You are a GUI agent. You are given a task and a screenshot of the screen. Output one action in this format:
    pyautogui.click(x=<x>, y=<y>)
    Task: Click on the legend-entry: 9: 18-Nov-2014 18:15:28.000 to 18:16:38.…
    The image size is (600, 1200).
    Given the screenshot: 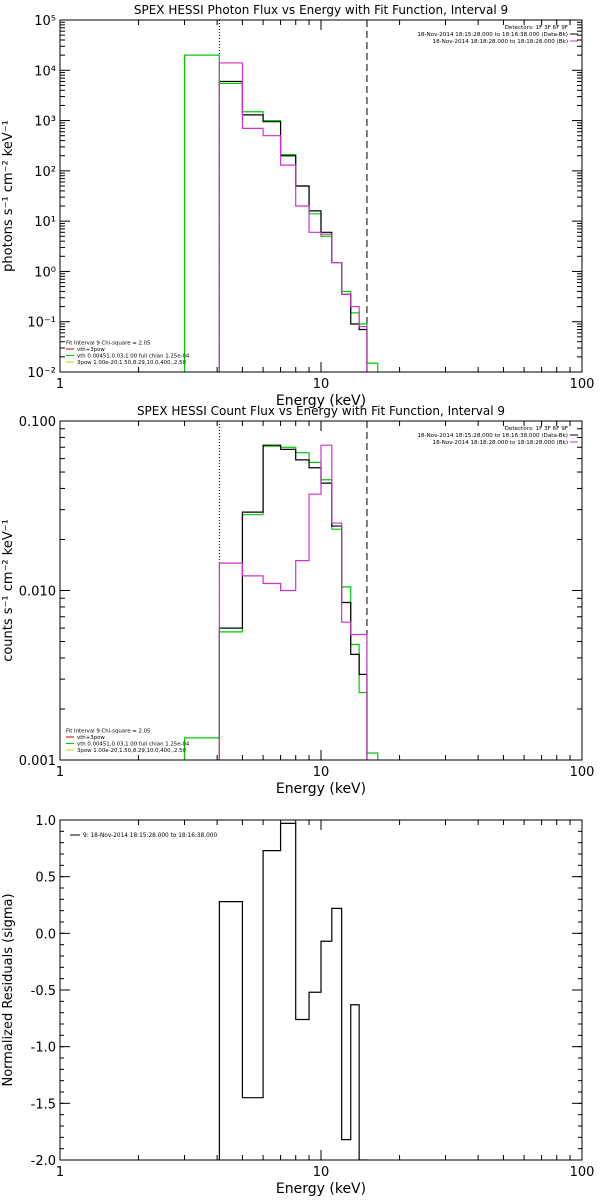 What is the action you would take?
    pyautogui.click(x=150, y=836)
    